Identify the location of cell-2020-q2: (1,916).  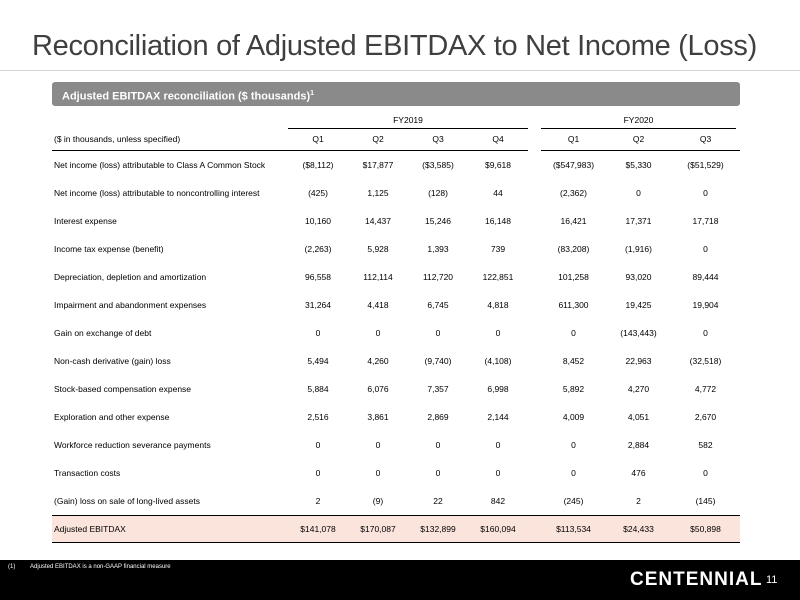
(638, 249).